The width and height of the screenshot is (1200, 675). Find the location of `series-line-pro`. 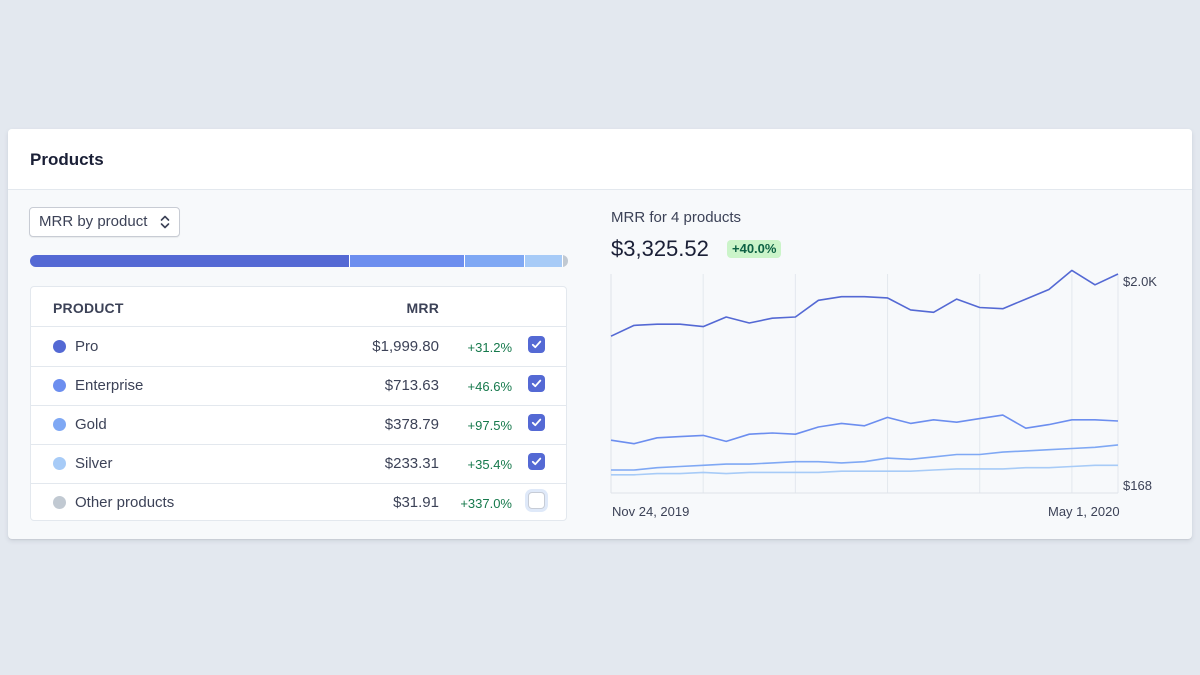

series-line-pro is located at coordinates (864, 303).